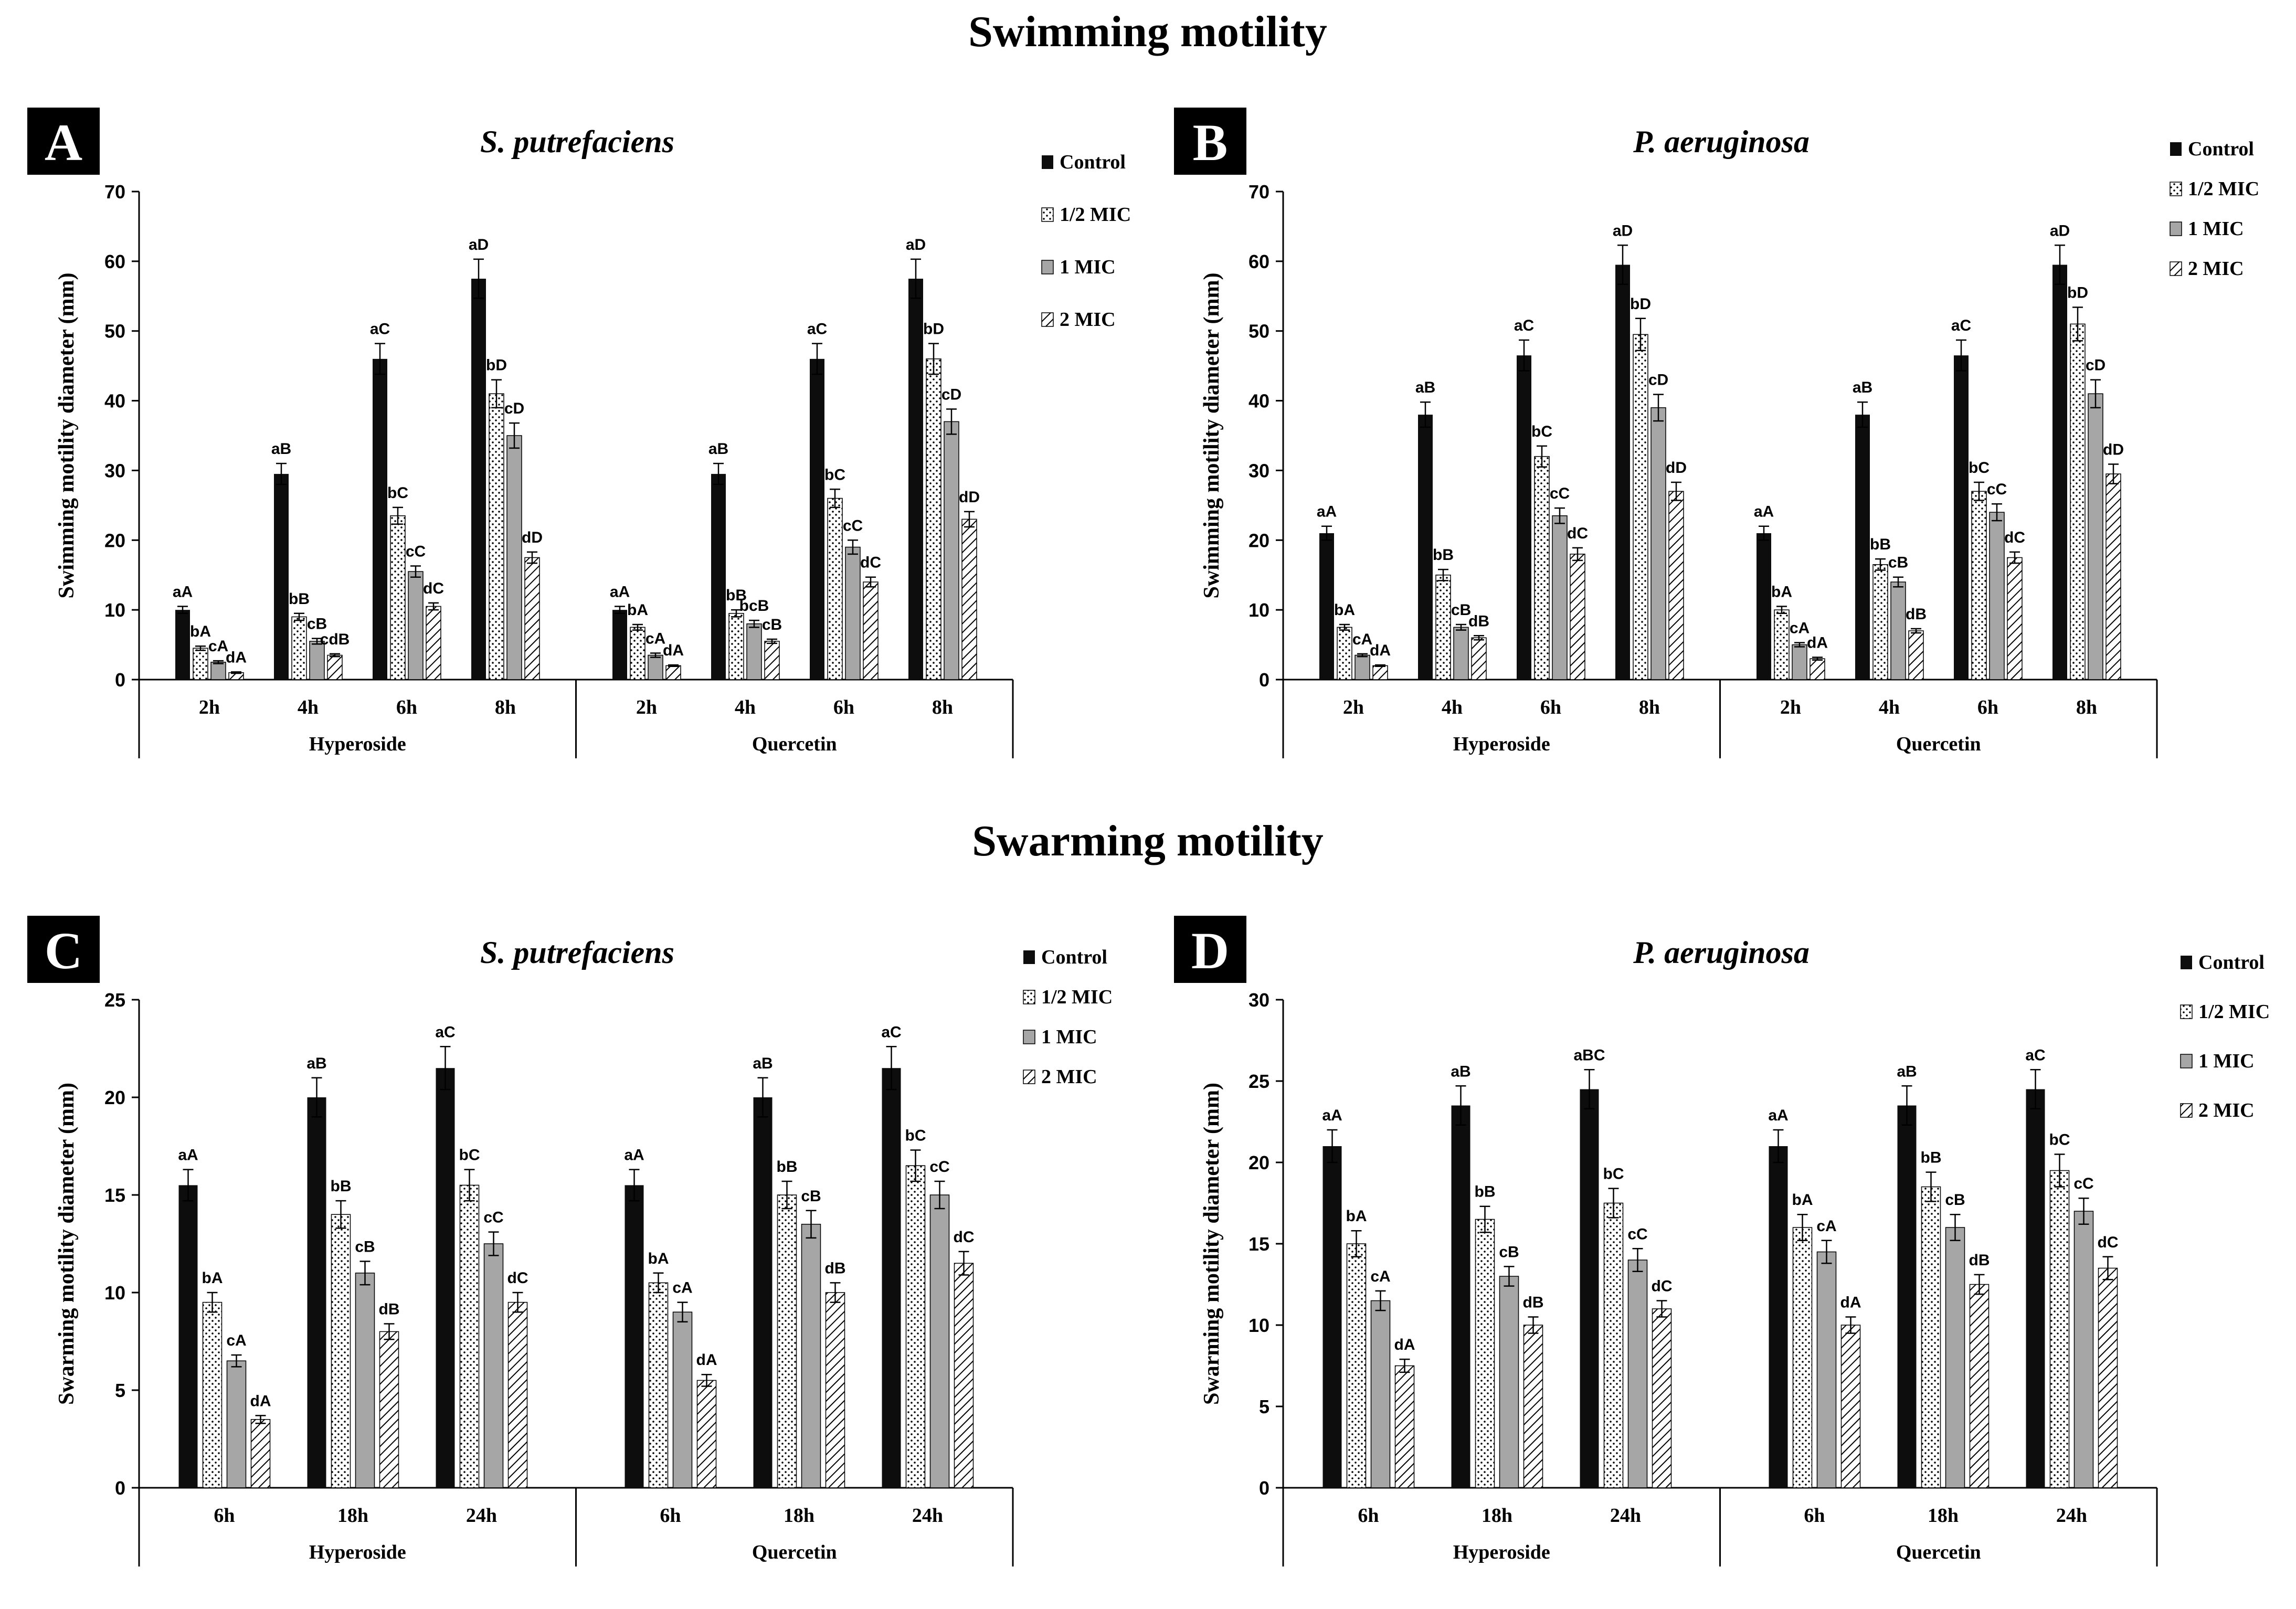 This screenshot has height=1609, width=2296. Describe the element at coordinates (2216, 269) in the screenshot. I see `legend-label: 2 MIC` at that location.